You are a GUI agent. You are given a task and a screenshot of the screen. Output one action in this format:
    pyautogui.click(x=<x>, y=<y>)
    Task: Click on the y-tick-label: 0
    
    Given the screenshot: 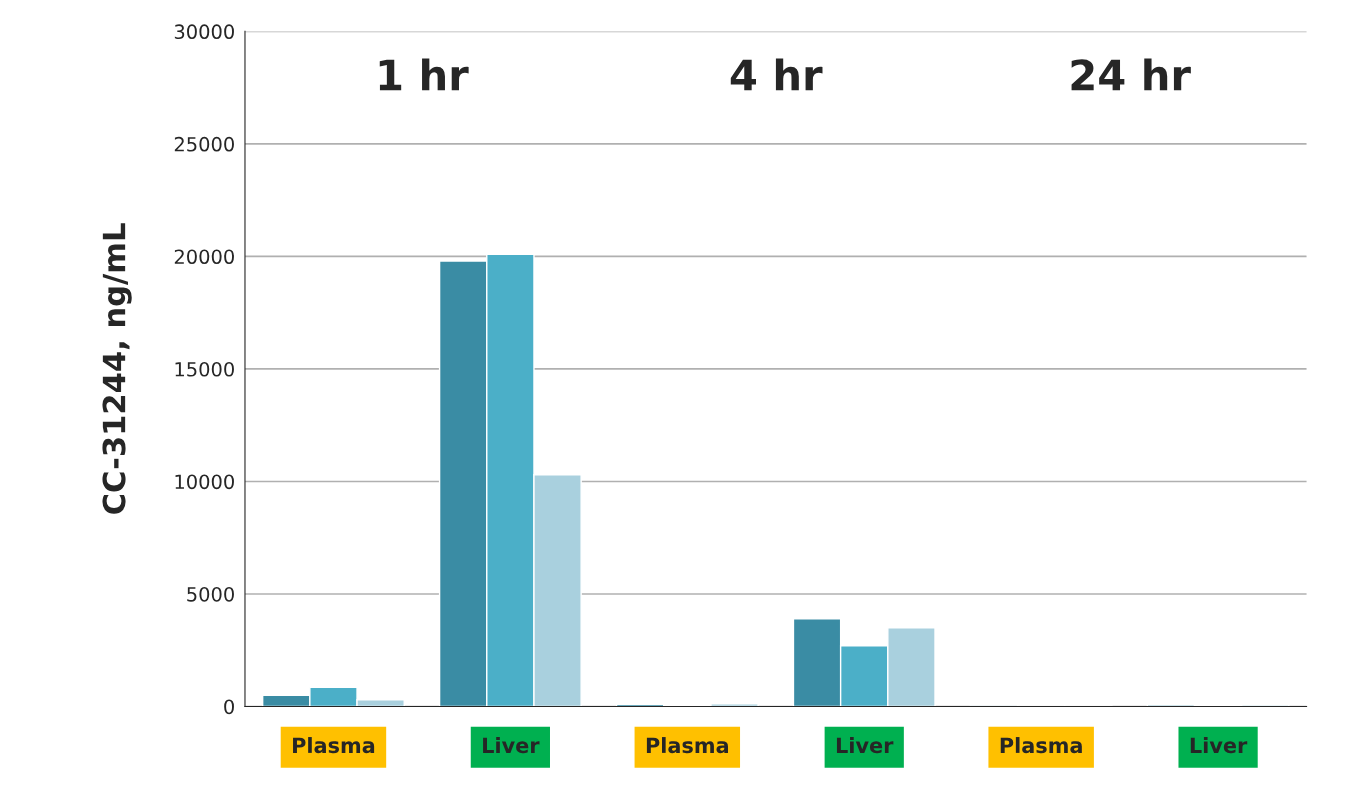 What is the action you would take?
    pyautogui.click(x=229, y=707)
    